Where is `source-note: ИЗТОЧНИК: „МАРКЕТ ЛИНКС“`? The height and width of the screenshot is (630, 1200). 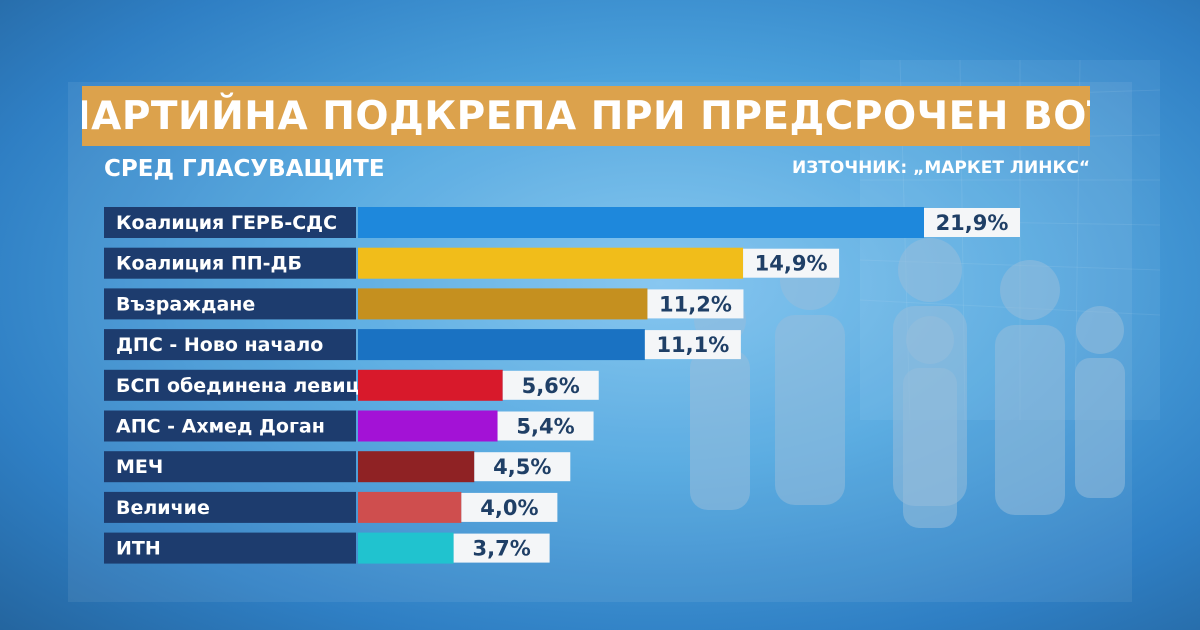 source-note: ИЗТОЧНИК: „МАРКЕТ ЛИНКС“ is located at coordinates (940, 168).